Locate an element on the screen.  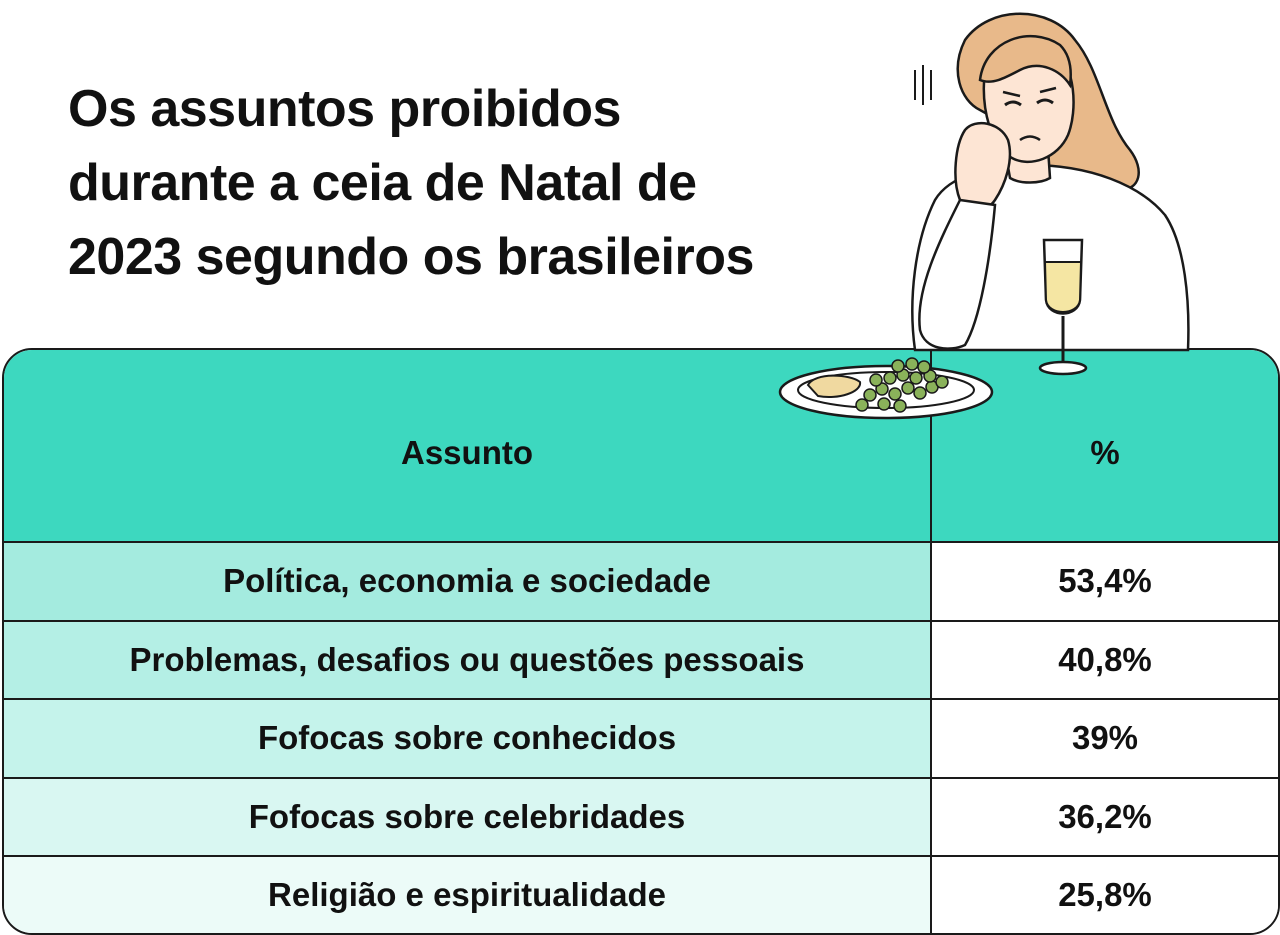
title-line-3: 2023 segundo os brasileiros is located at coordinates (411, 257).